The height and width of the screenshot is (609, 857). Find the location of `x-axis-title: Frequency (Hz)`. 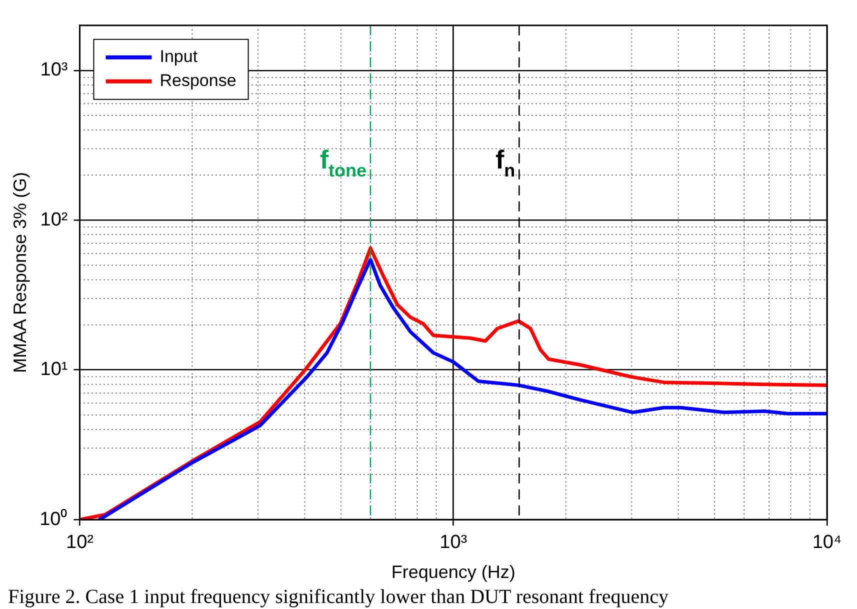

x-axis-title: Frequency (Hz) is located at coordinates (453, 572).